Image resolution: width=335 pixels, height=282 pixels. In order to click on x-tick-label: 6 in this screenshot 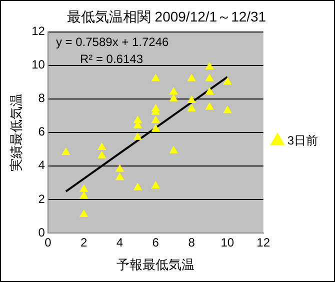, I will do `click(156, 243)`.